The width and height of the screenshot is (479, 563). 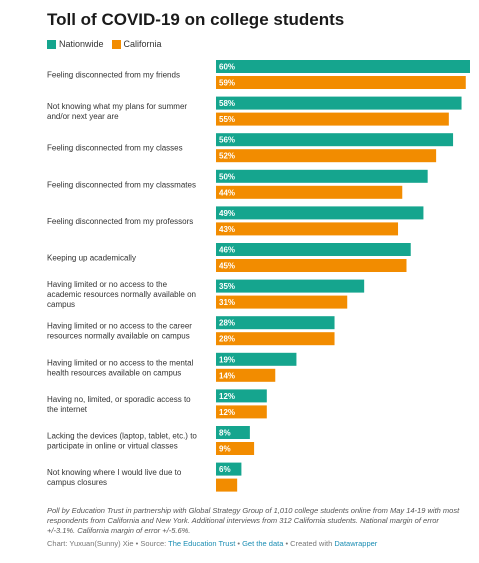 What do you see at coordinates (227, 156) in the screenshot?
I see `data-label-california: 52%` at bounding box center [227, 156].